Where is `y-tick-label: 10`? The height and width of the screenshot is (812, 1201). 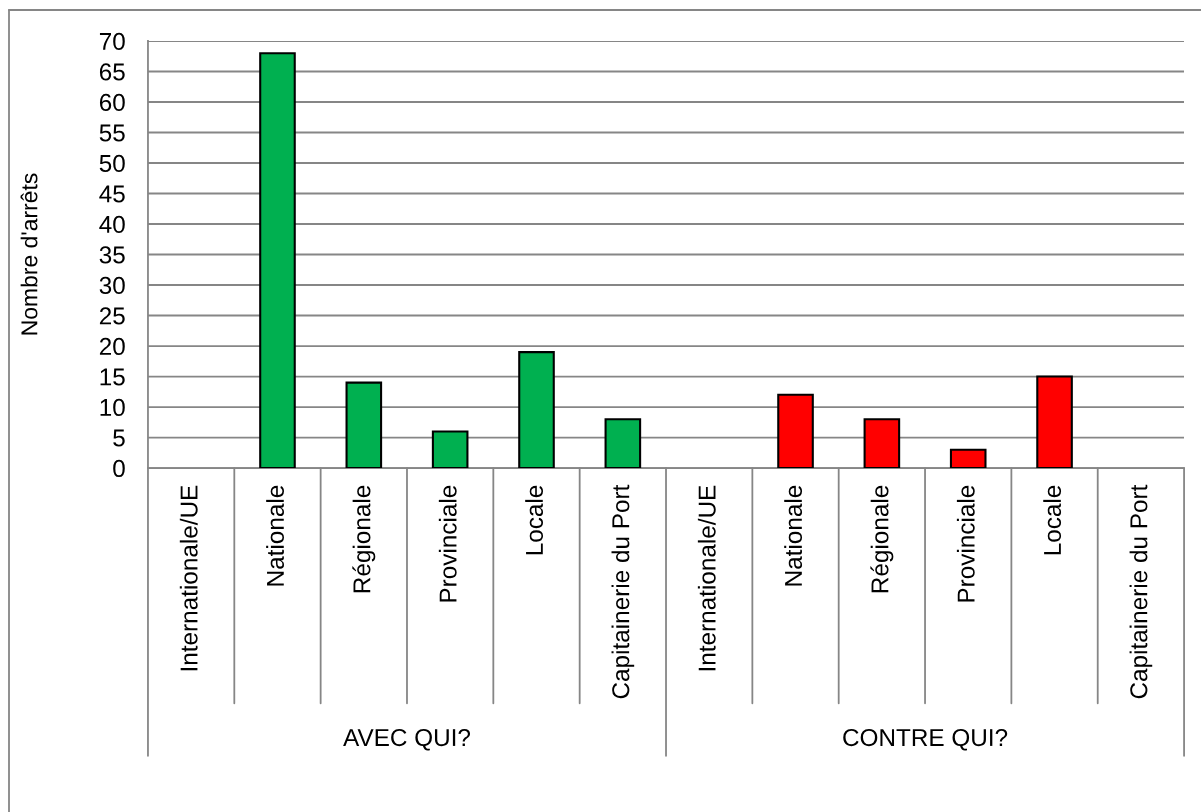
y-tick-label: 10 is located at coordinates (112, 407).